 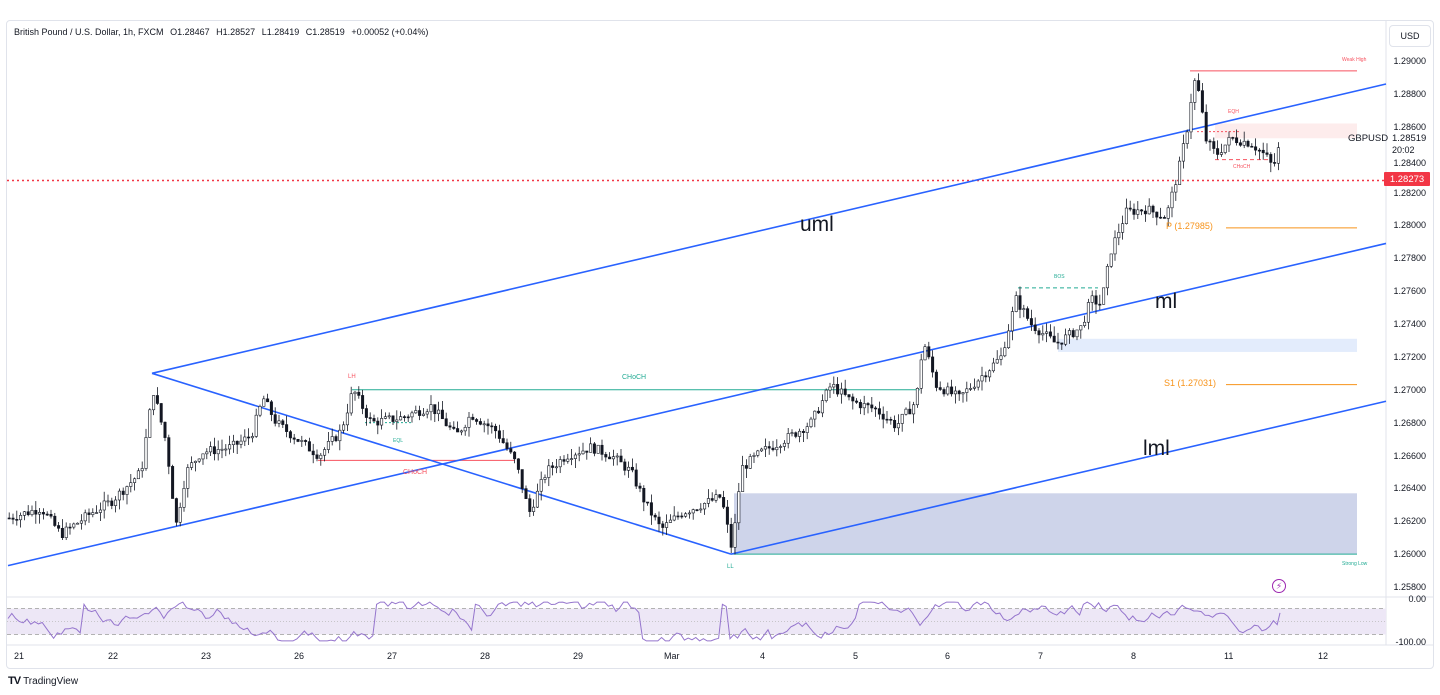 I want to click on ml-label: ml, so click(x=1166, y=301).